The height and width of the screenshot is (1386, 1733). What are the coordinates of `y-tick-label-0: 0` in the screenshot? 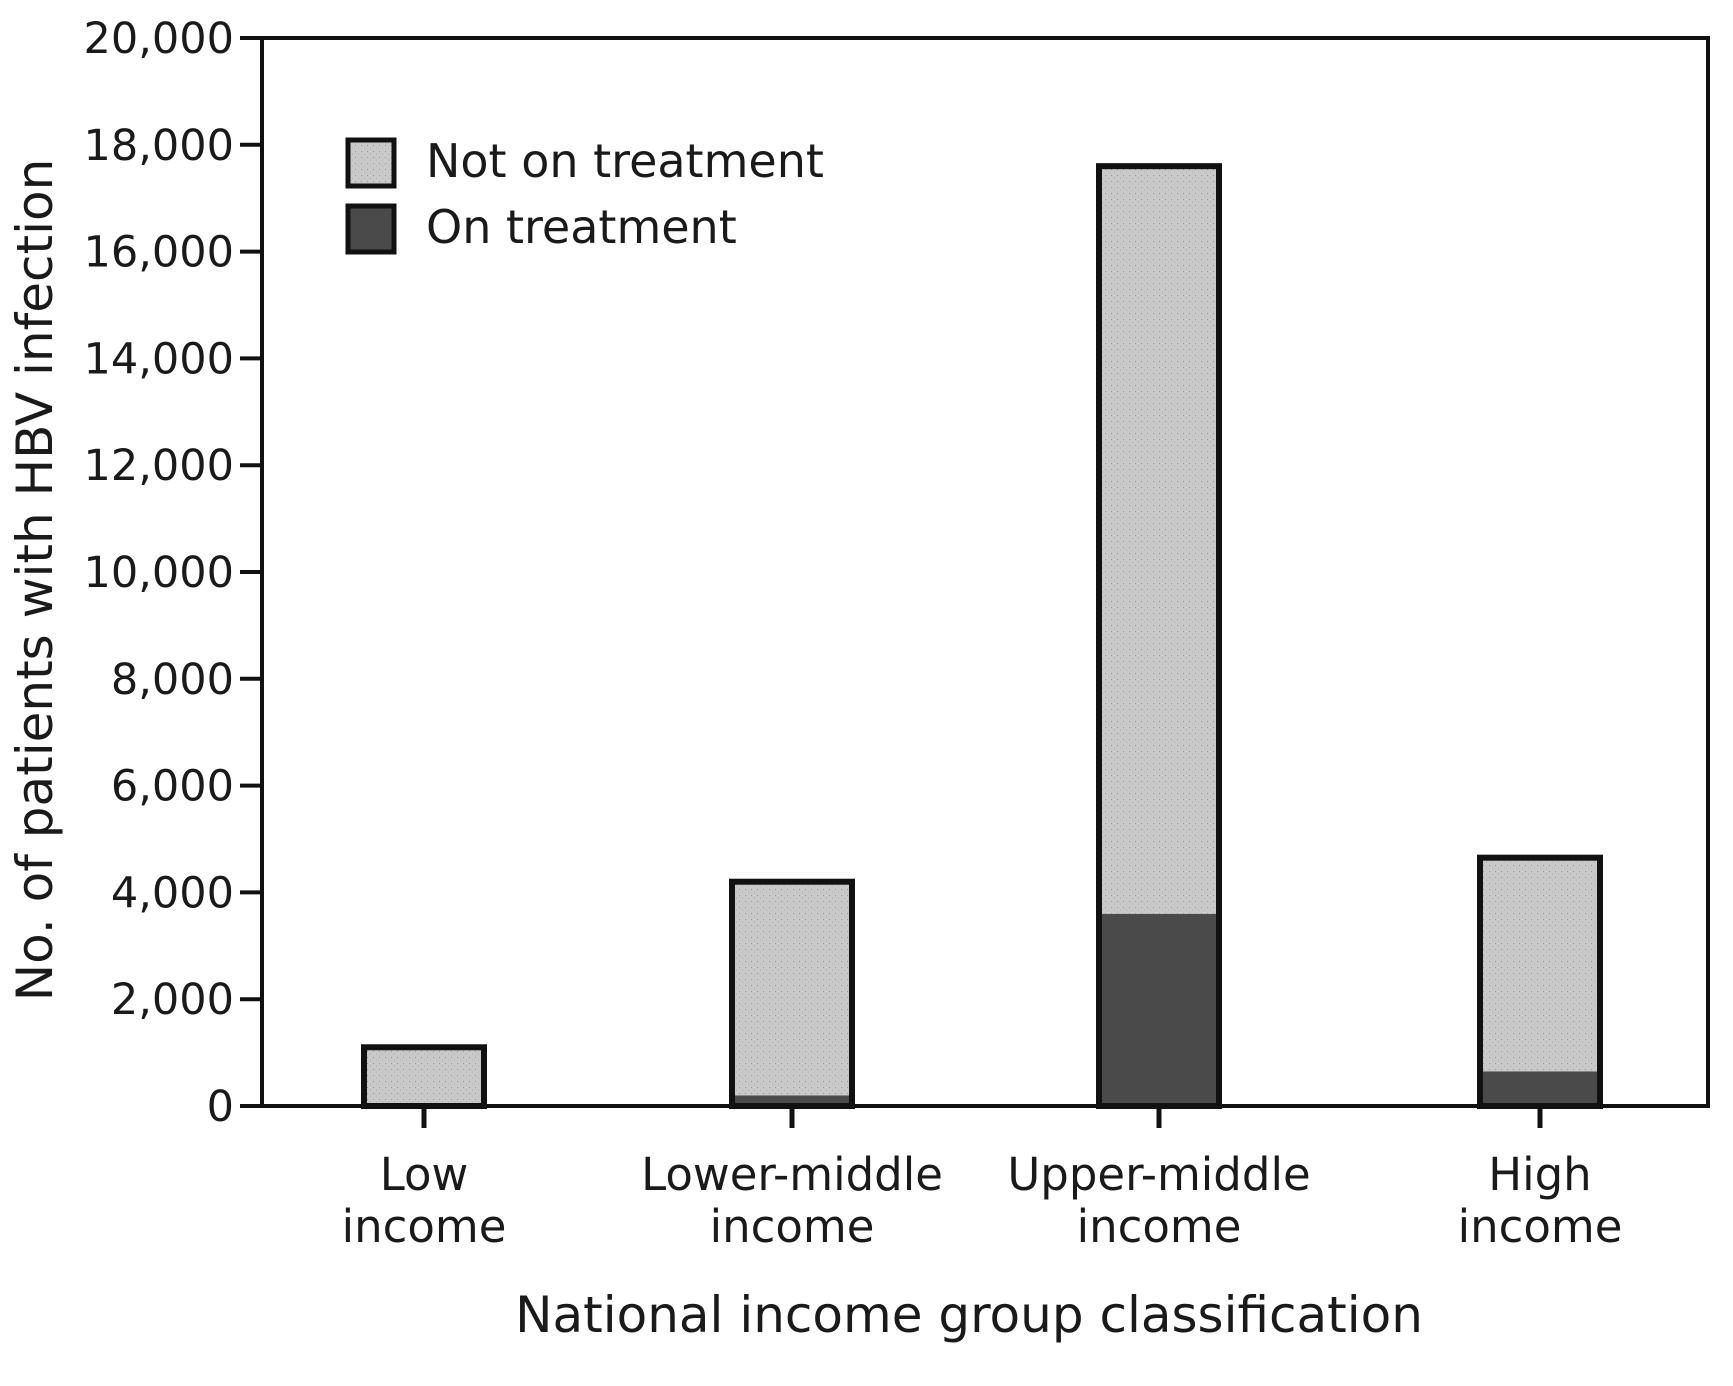 It's located at (220, 1107).